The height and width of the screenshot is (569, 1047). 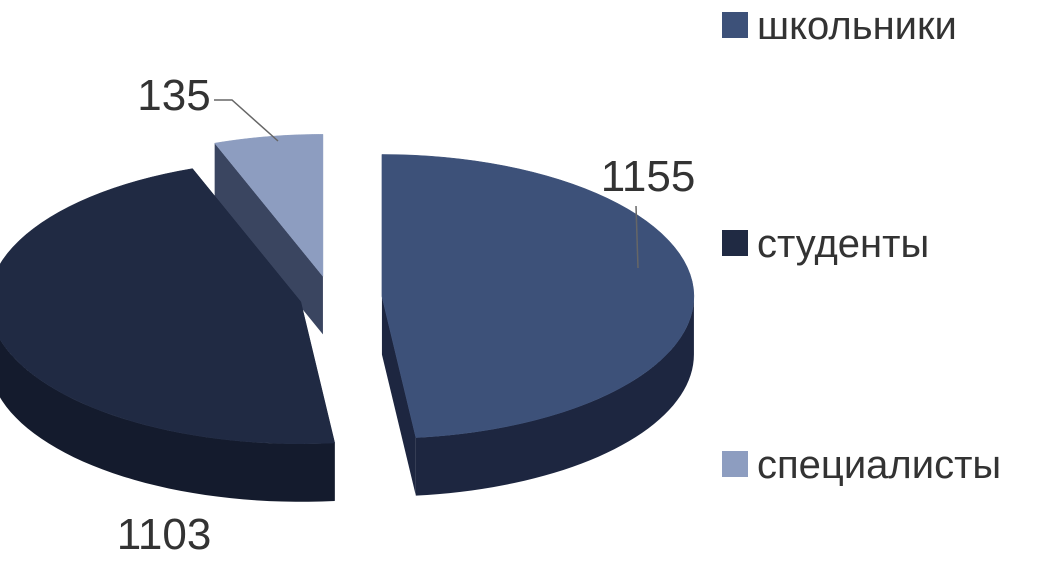 What do you see at coordinates (857, 26) in the screenshot?
I see `legend-label-1: школьники` at bounding box center [857, 26].